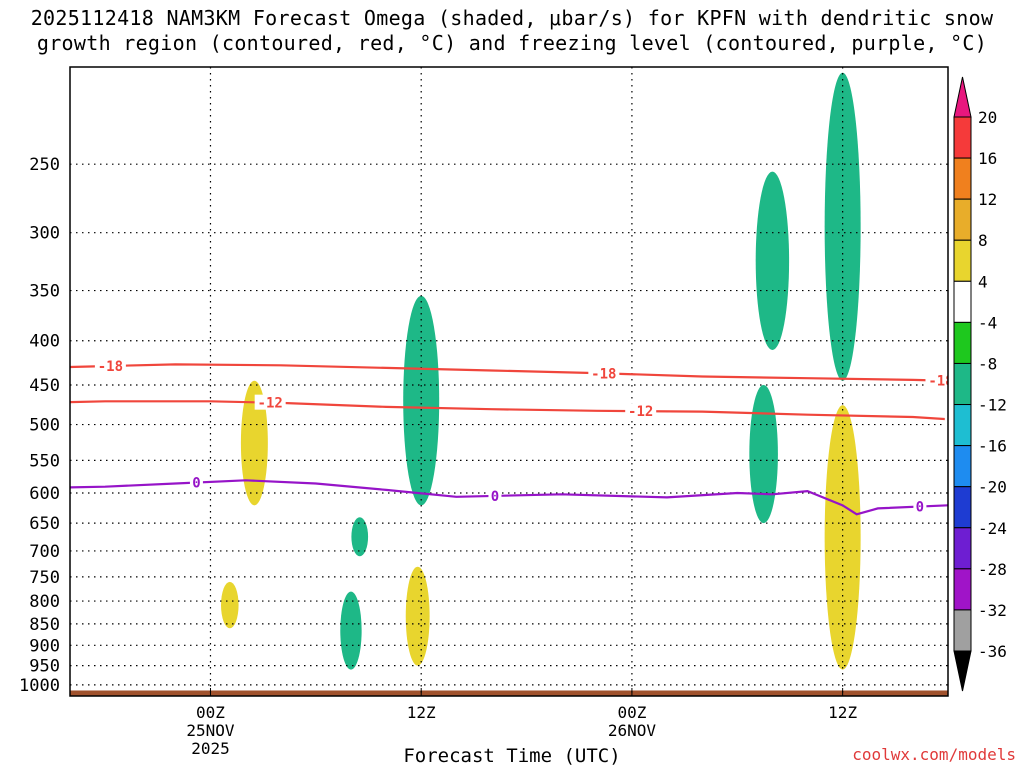 Image resolution: width=1024 pixels, height=768 pixels. Describe the element at coordinates (44, 342) in the screenshot. I see `y-tick-label-400: 400` at that location.